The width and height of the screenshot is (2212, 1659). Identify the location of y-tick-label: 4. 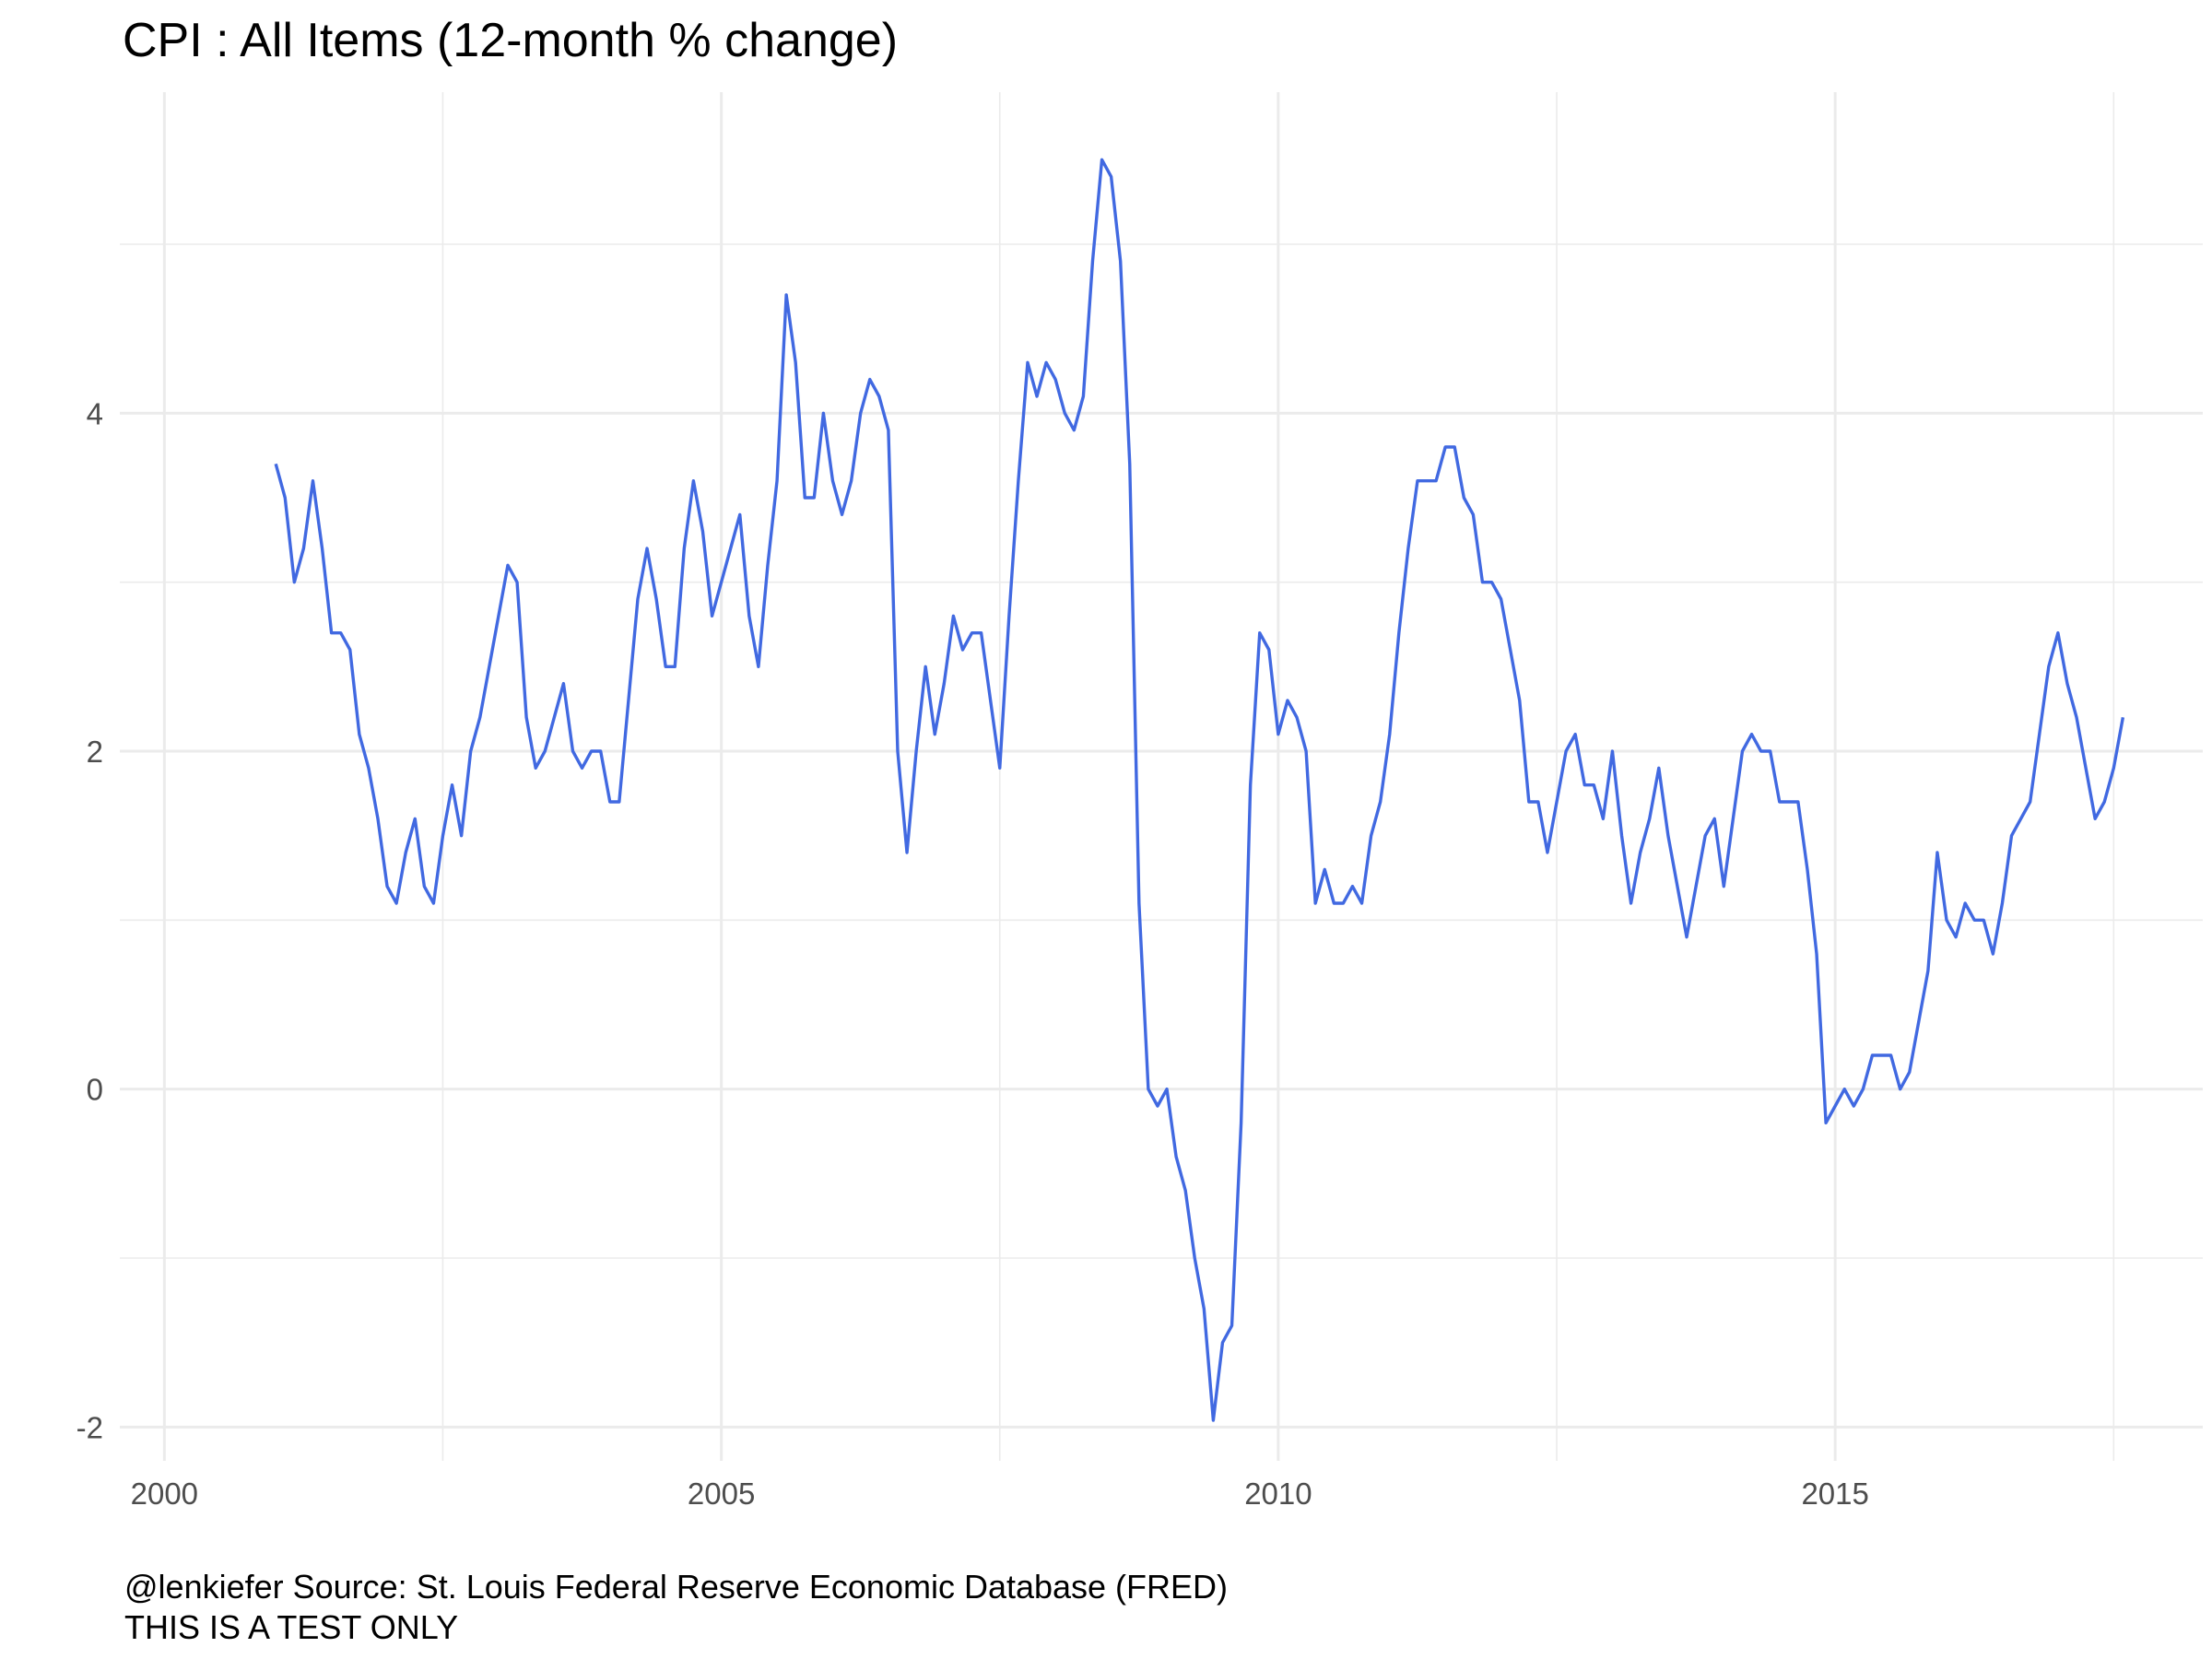
(95, 413).